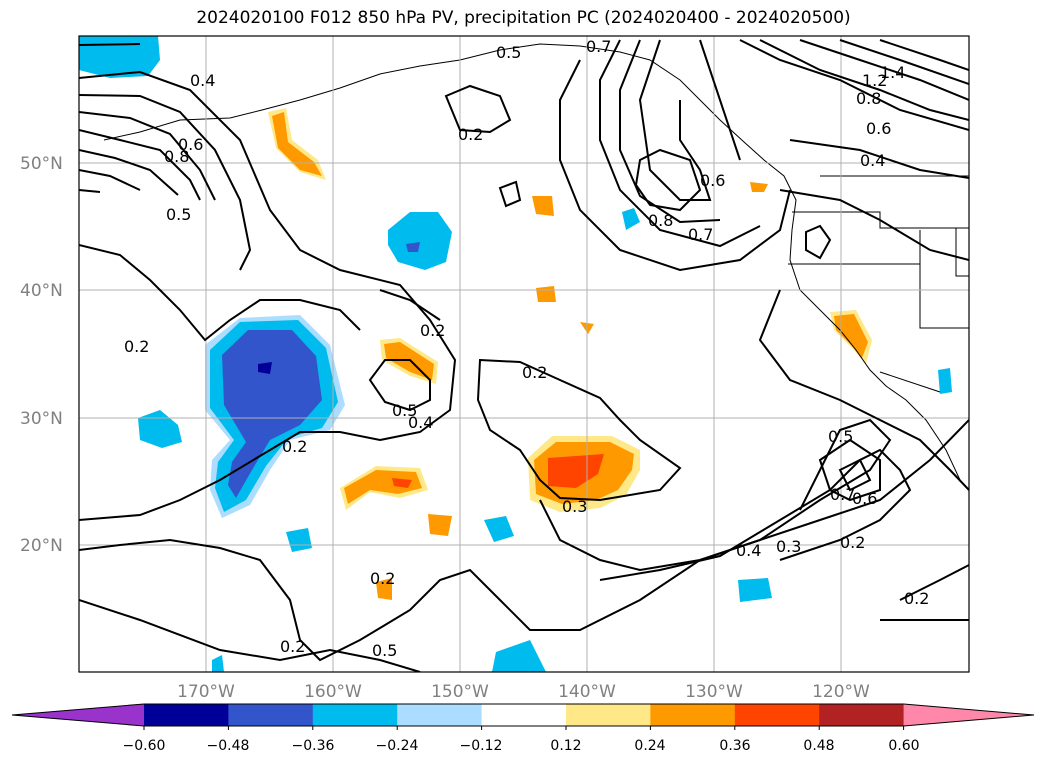 The image size is (1047, 765). What do you see at coordinates (420, 241) in the screenshot?
I see `neg-anomaly-mid` at bounding box center [420, 241].